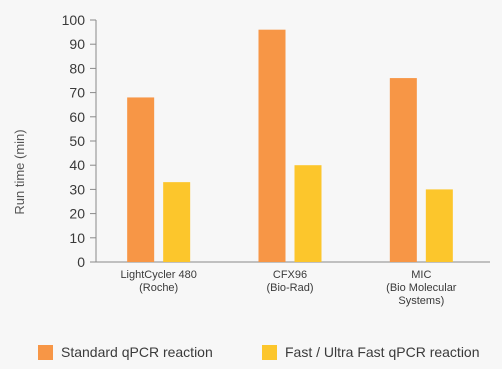  Describe the element at coordinates (77, 189) in the screenshot. I see `y-tick-label: 30` at that location.